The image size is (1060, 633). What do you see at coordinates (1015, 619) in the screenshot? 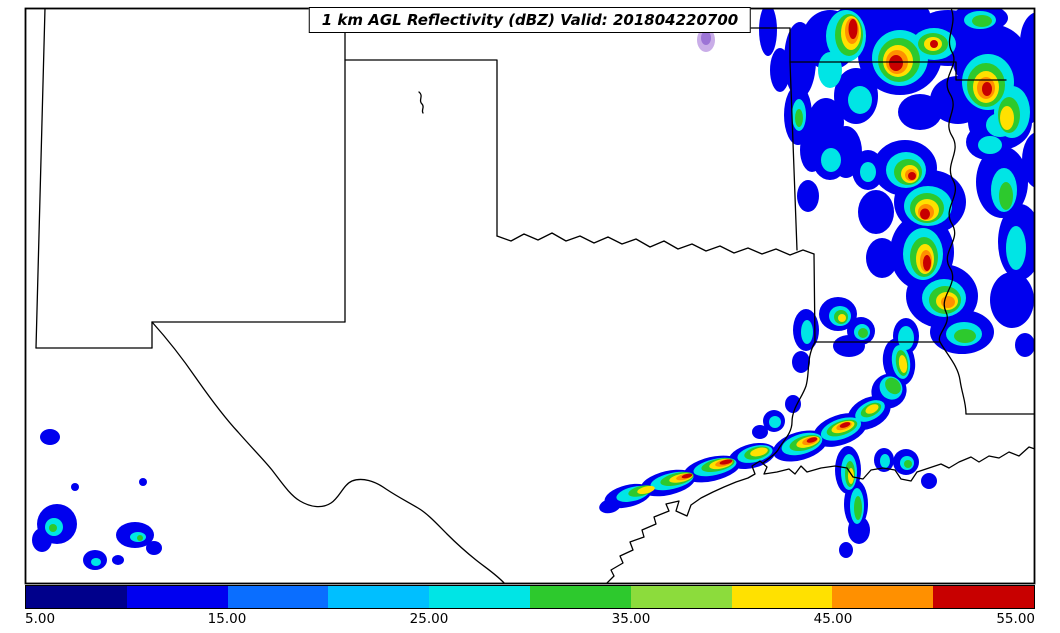
I see `colorbar-tick-label: 55.00` at bounding box center [1015, 619].